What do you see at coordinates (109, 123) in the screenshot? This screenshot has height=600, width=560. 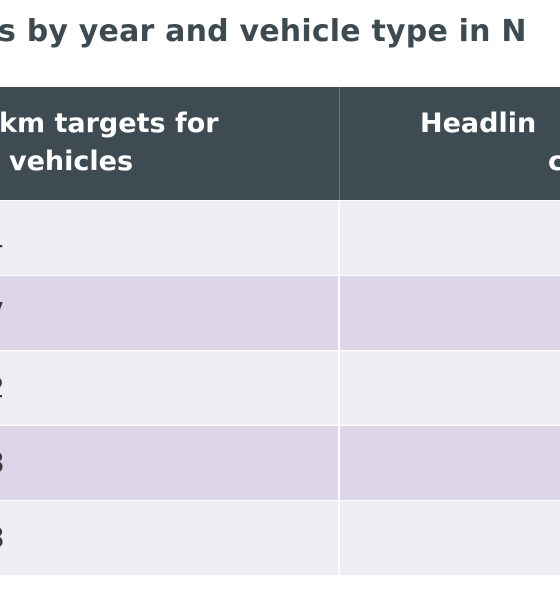 I see `header-targets-line1: km targets for` at bounding box center [109, 123].